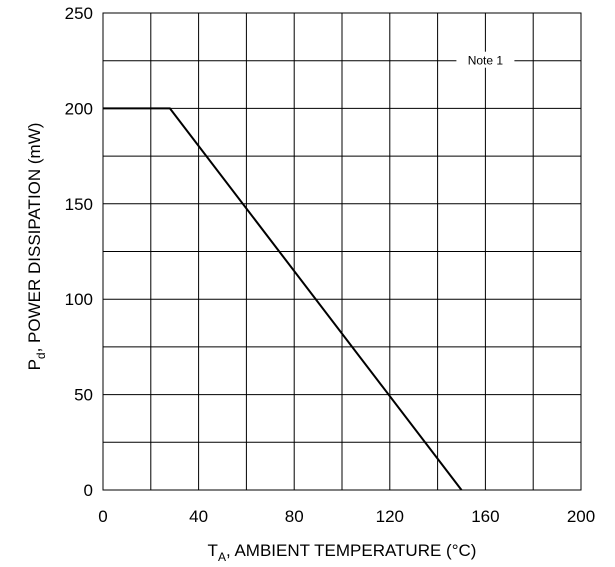 The width and height of the screenshot is (615, 567). What do you see at coordinates (79, 13) in the screenshot?
I see `y-tick-label: 250` at bounding box center [79, 13].